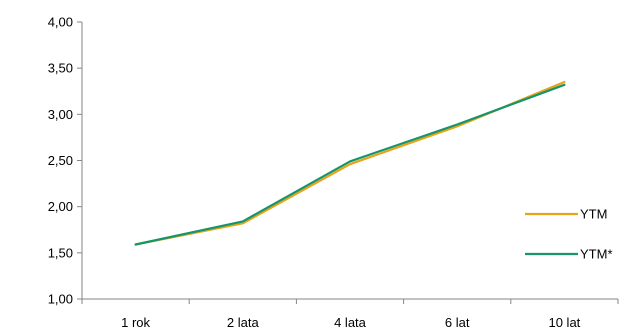 The image size is (641, 335). I want to click on x-tick-label: 4 lata, so click(350, 322).